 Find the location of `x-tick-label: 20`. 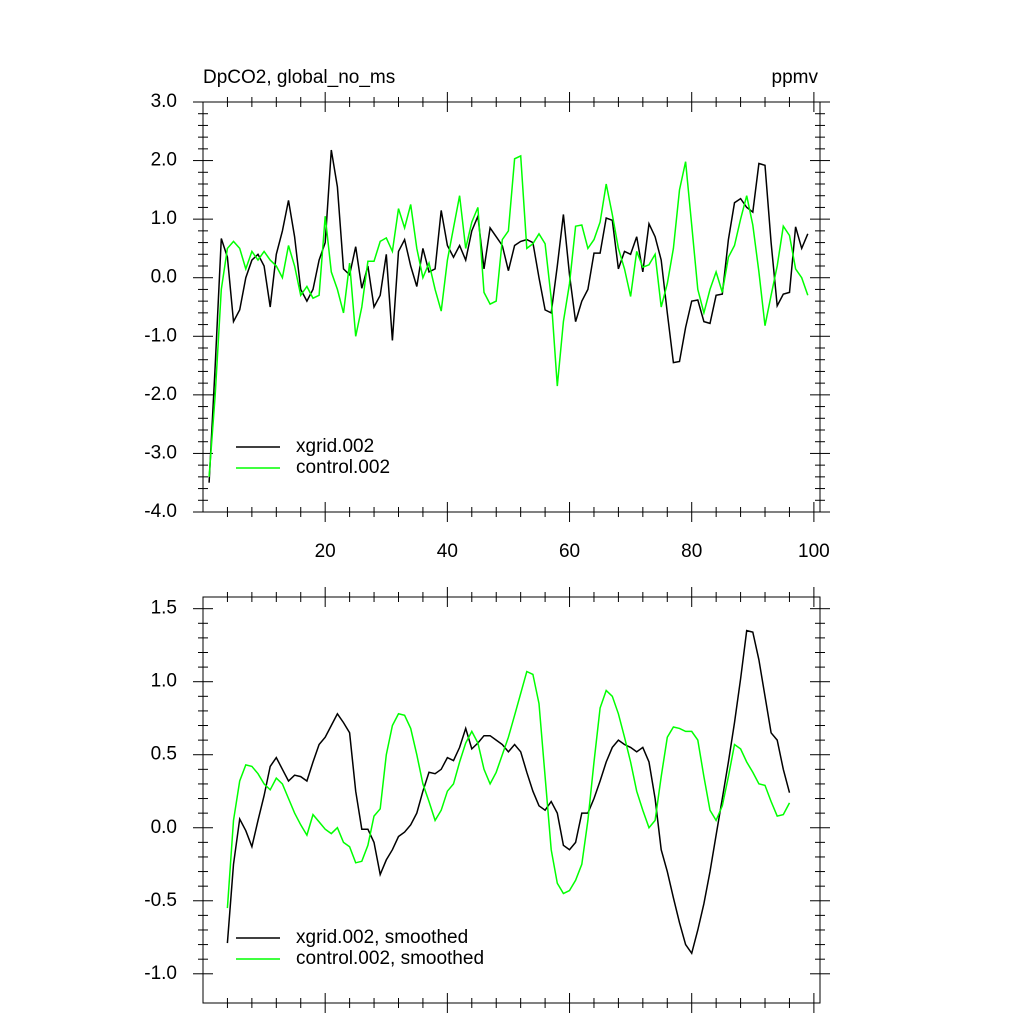

x-tick-label: 20 is located at coordinates (325, 551).